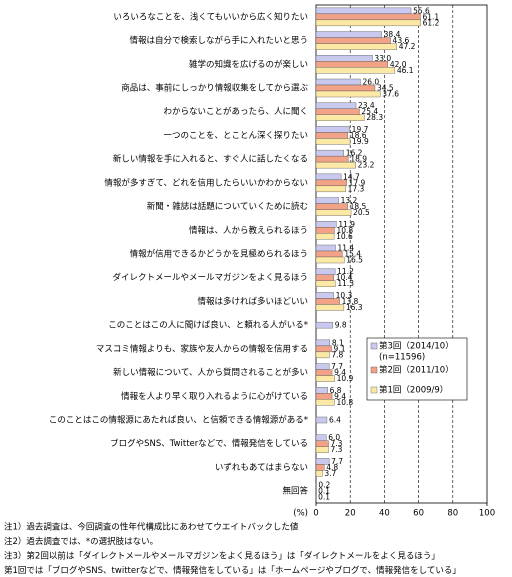  What do you see at coordinates (345, 378) in the screenshot?
I see `value-label: 10.9` at bounding box center [345, 378].